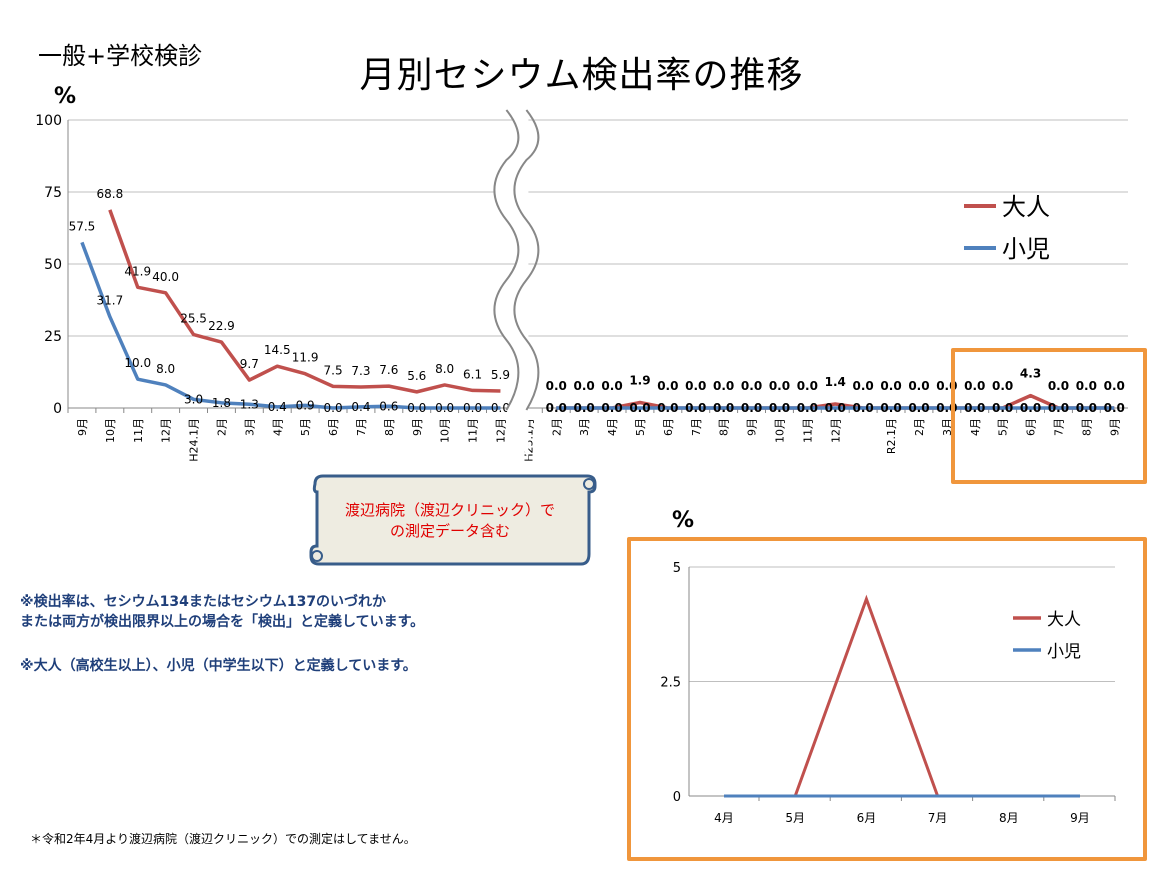  I want to click on inset-y-tick-label: 2.5, so click(670, 683).